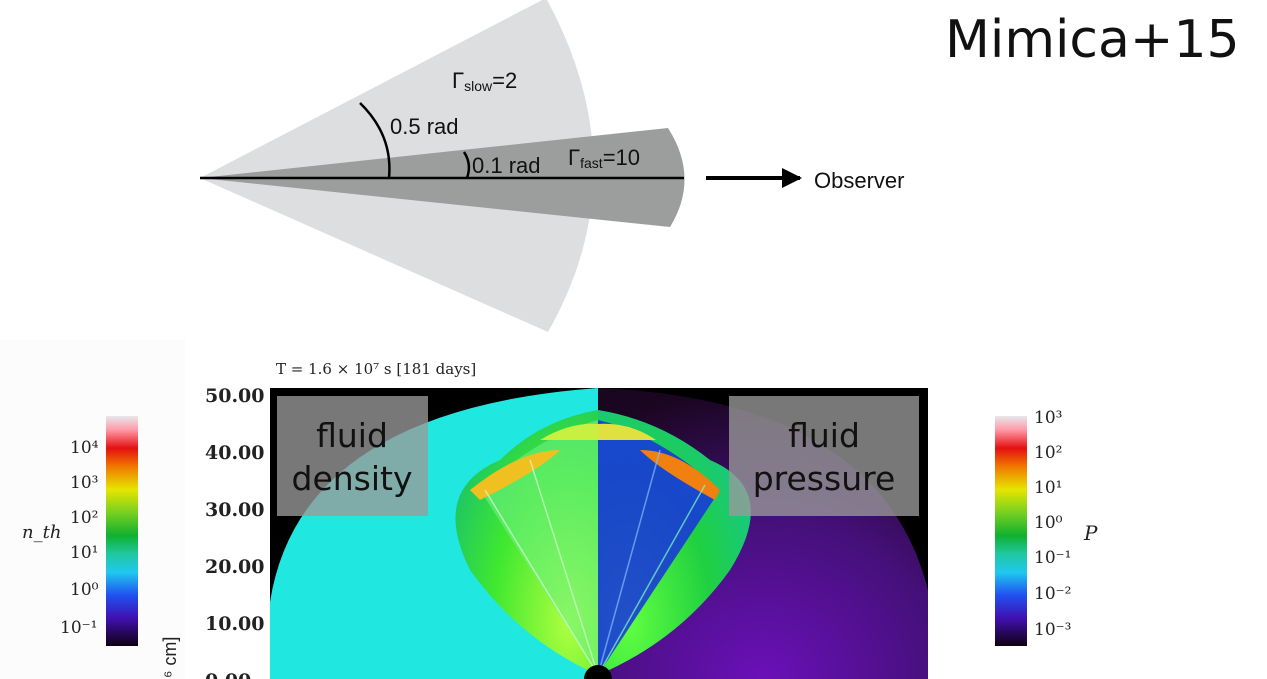 This screenshot has width=1267, height=679. Describe the element at coordinates (1052, 630) in the screenshot. I see `pressure-tick-label: 10⁻³` at that location.